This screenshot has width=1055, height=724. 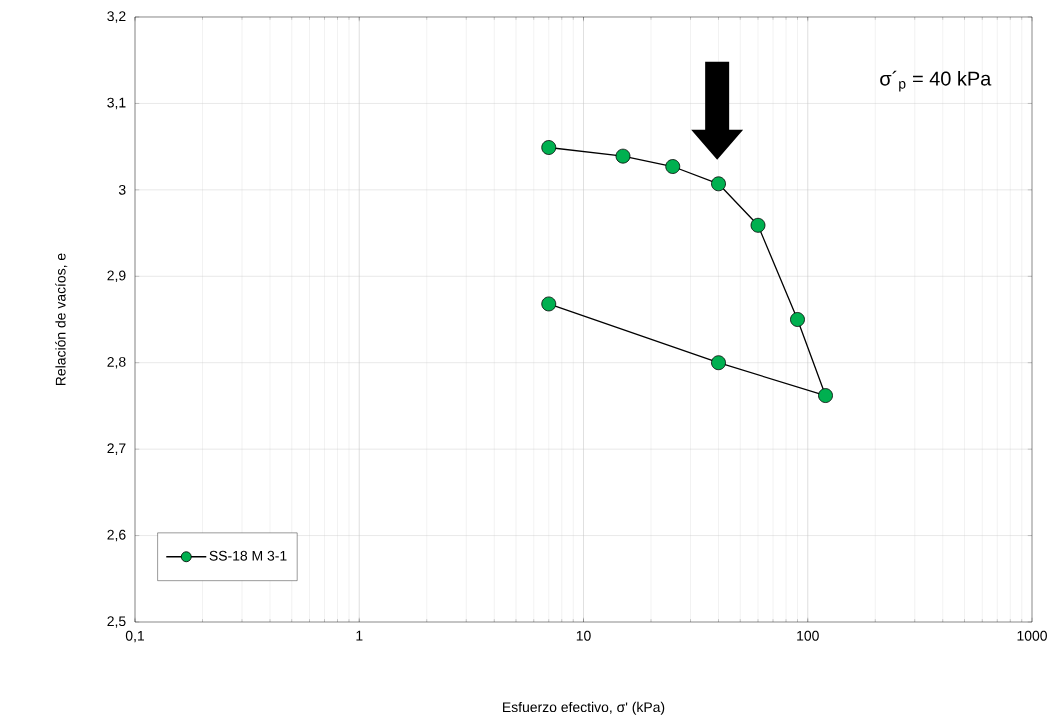 I want to click on y-axis-title: Relación de vacíos, e, so click(x=61, y=319).